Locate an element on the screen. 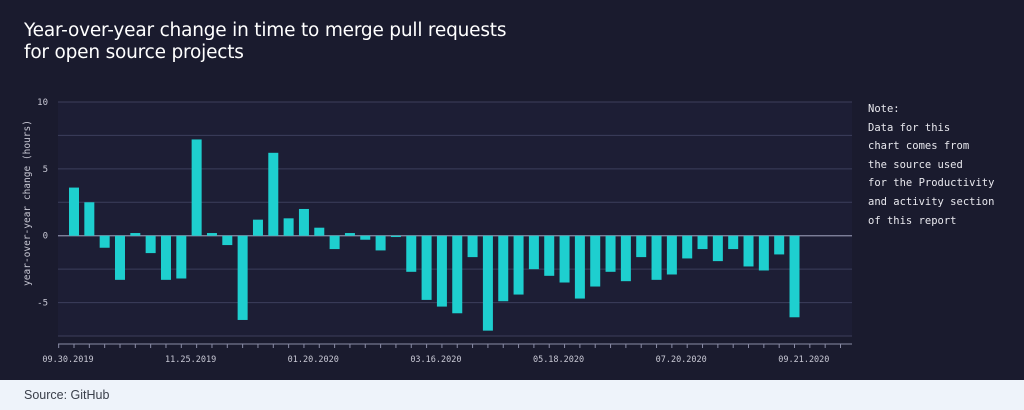 The image size is (1024, 410). note-line: the source used is located at coordinates (915, 164).